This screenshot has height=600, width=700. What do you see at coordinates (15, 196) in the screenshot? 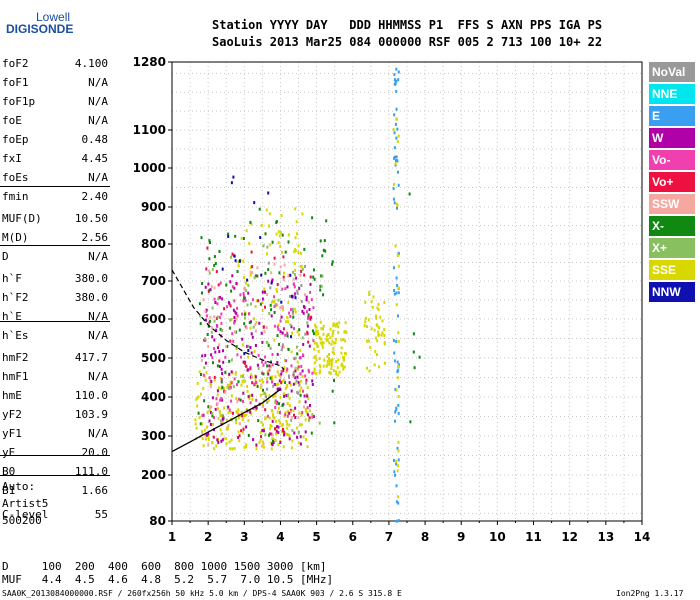
I see `param-name: fmin` at bounding box center [15, 196].